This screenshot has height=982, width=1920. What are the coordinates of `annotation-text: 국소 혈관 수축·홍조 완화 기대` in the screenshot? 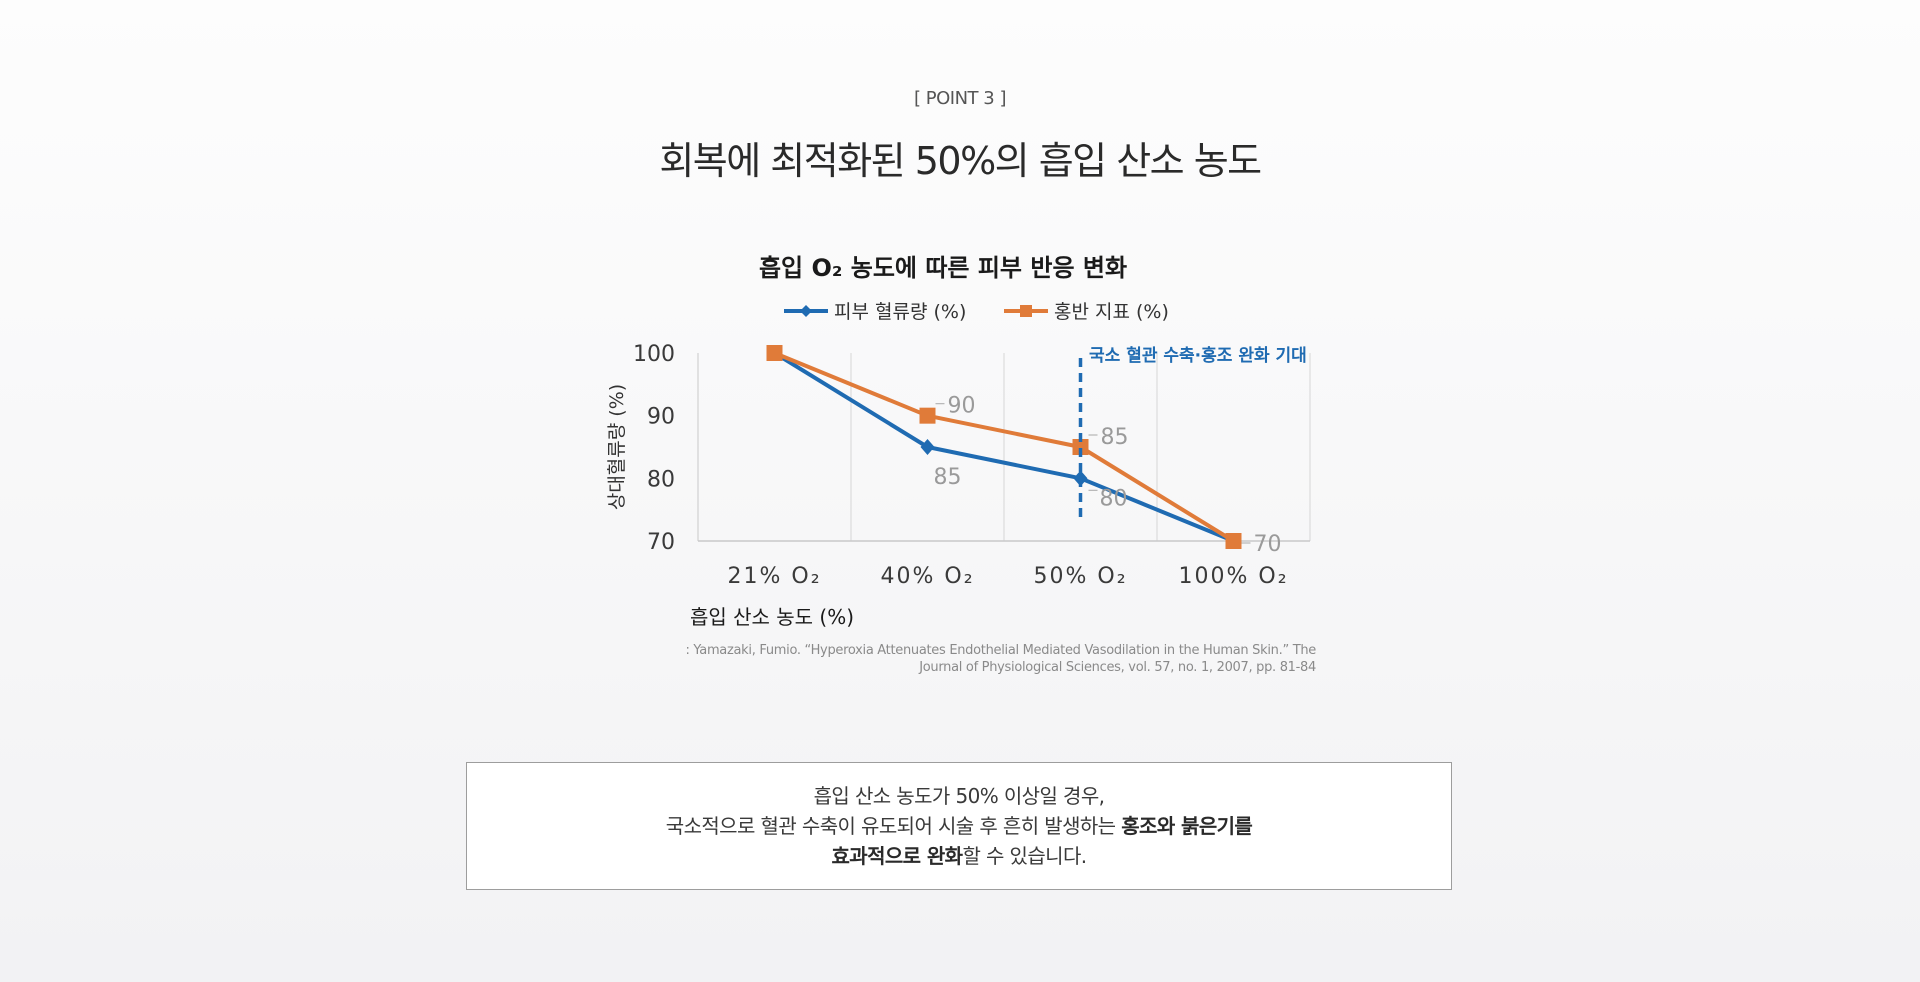 It's located at (1198, 355).